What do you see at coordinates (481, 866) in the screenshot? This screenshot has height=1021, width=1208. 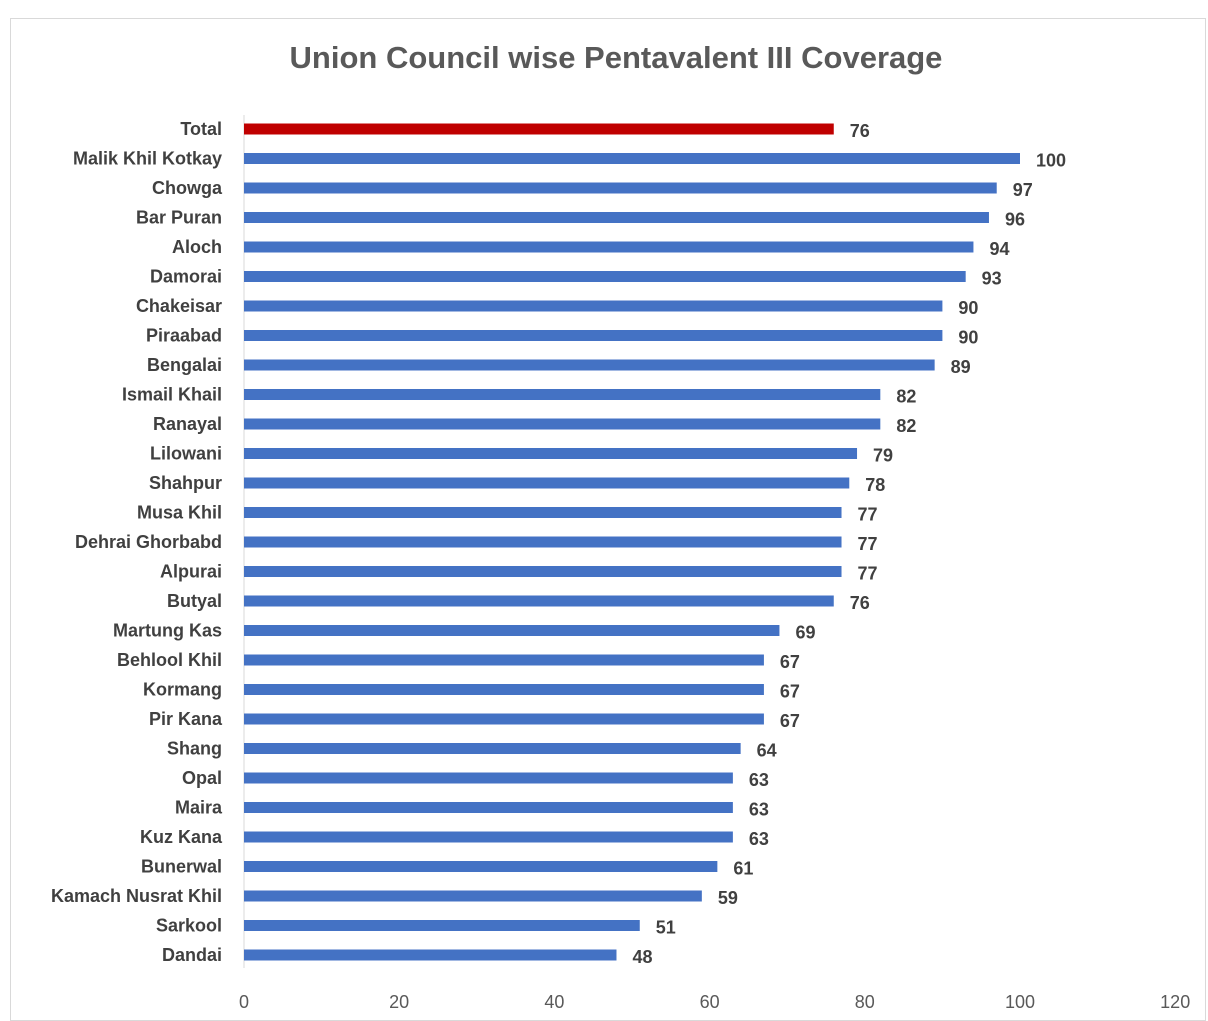 I see `bar-bunerwal` at bounding box center [481, 866].